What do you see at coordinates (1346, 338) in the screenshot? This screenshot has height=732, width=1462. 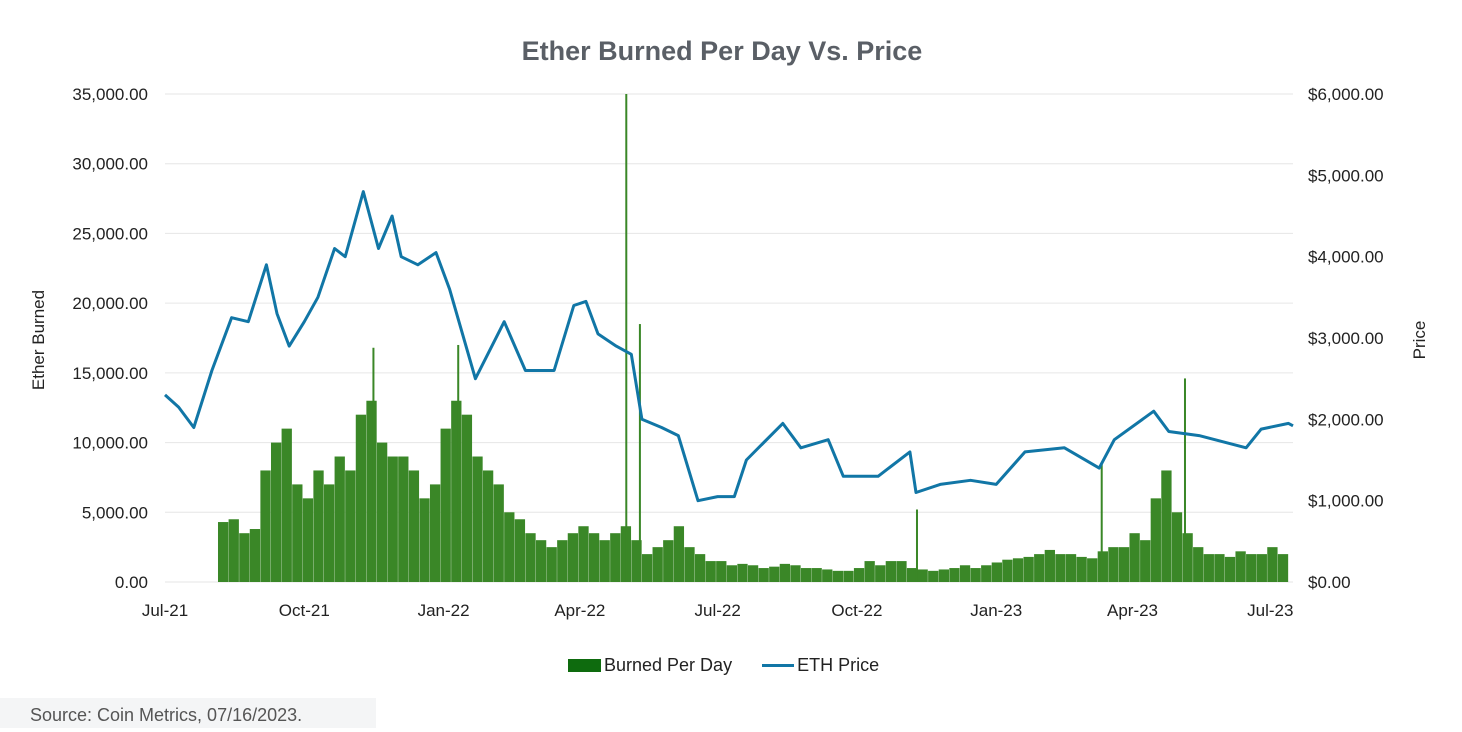 I see `y2-tick-label: $3,000.00` at bounding box center [1346, 338].